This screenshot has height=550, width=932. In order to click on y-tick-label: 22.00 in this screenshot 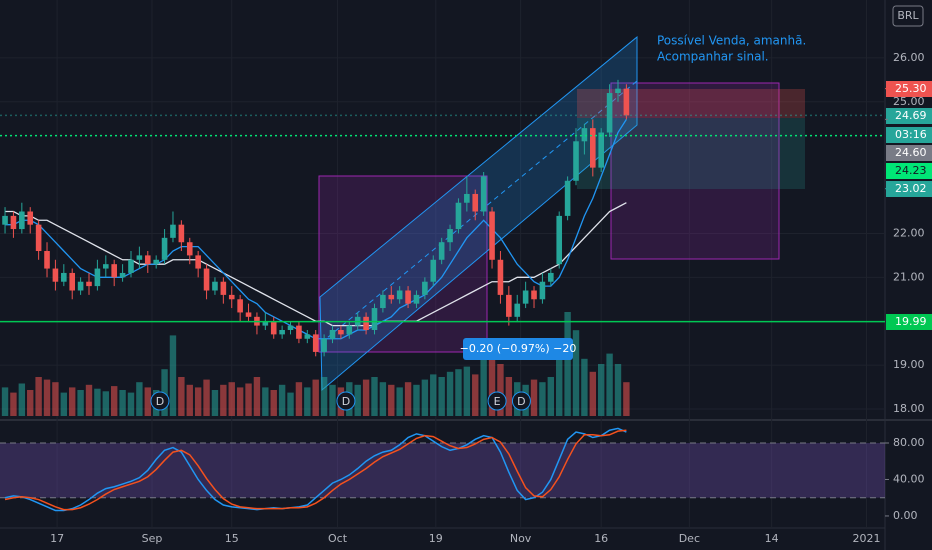, I will do `click(909, 232)`.